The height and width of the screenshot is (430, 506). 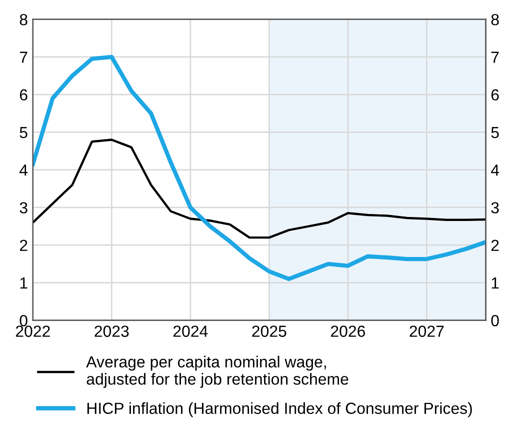 I want to click on legend-label: HICP inflation (Harmonised Index of Consumer Prices), so click(x=279, y=410).